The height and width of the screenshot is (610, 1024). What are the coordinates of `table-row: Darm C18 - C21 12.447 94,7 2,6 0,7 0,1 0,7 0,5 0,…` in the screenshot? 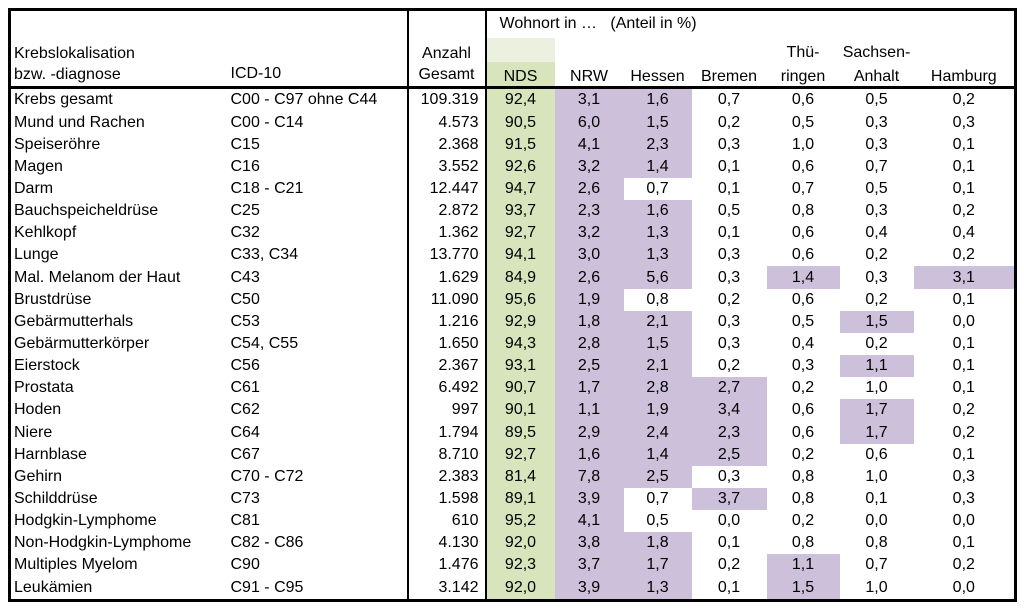 It's located at (513, 189).